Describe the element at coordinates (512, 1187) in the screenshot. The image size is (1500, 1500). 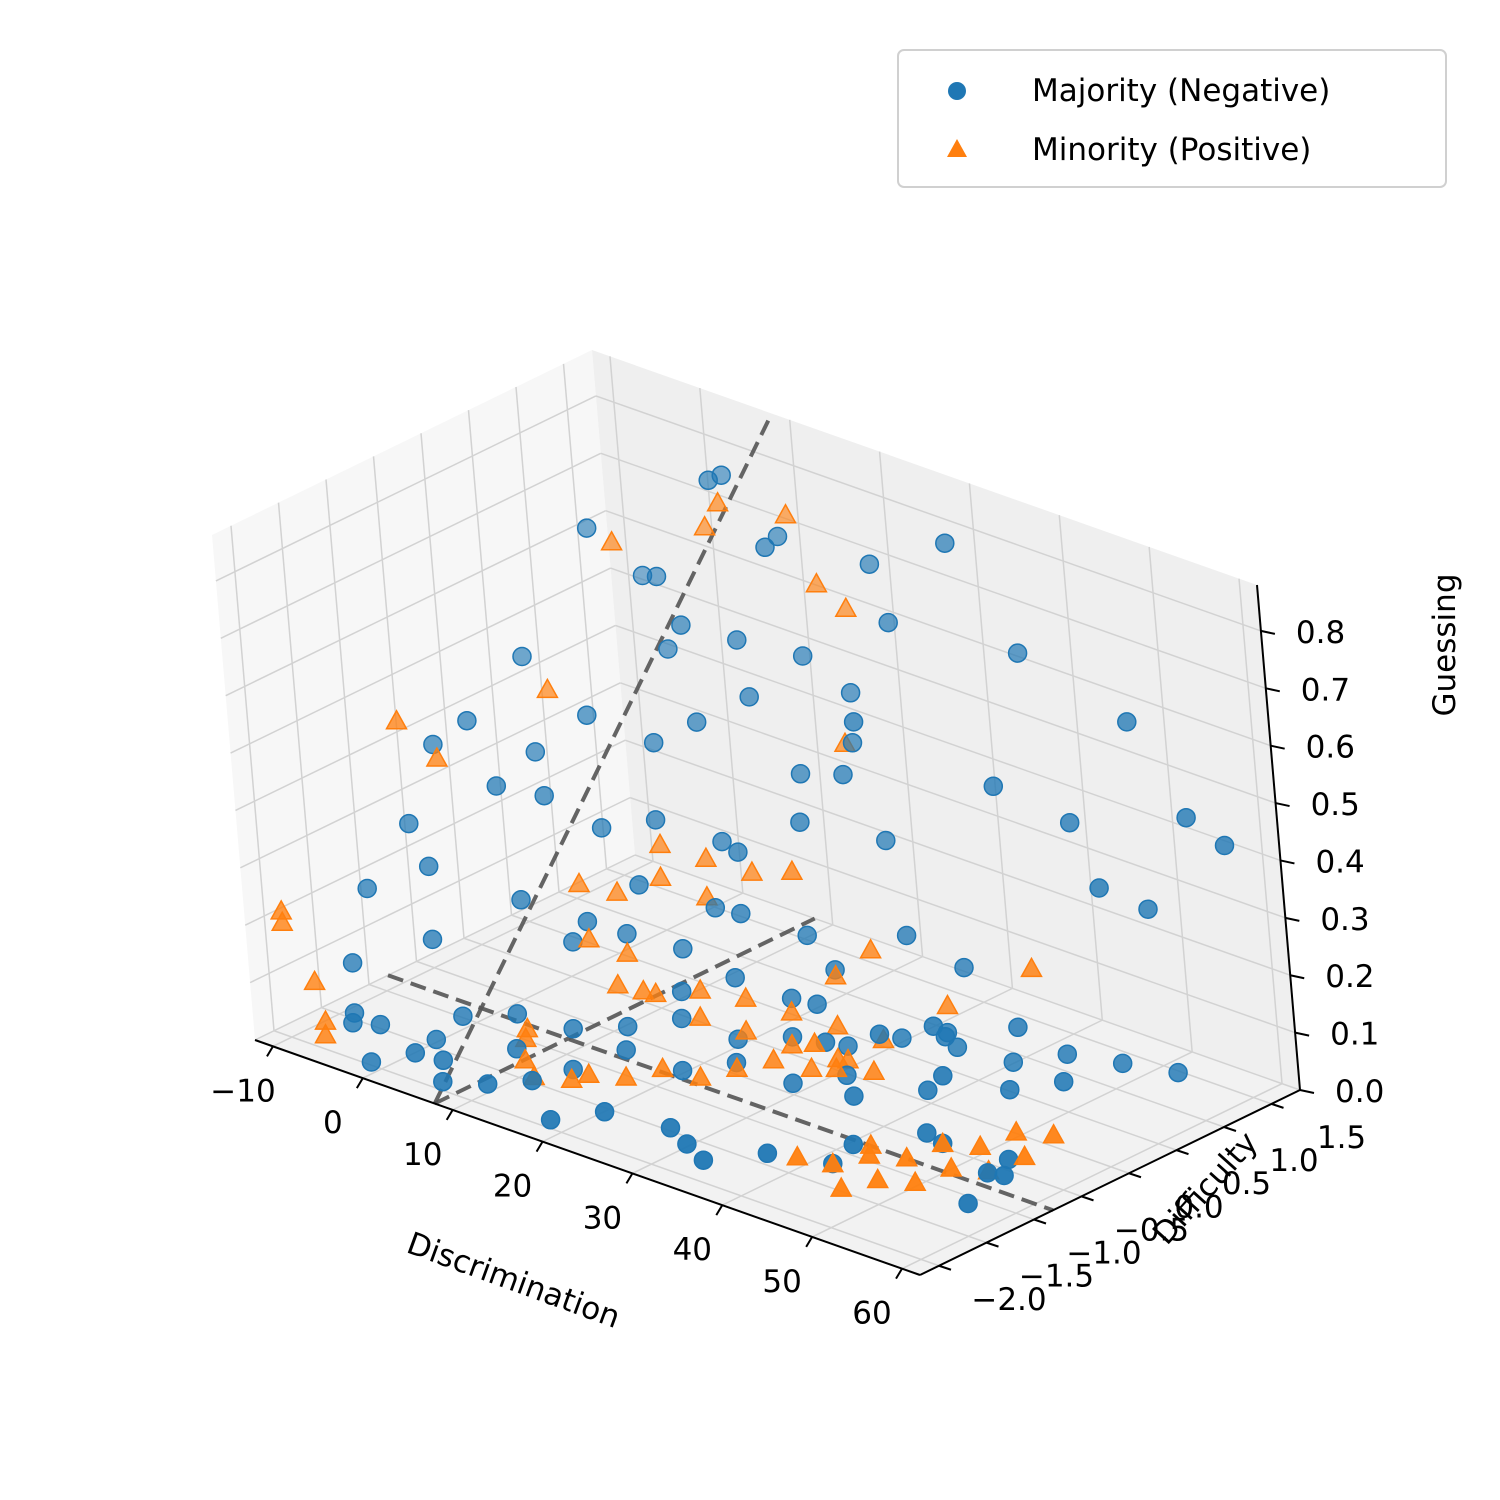
I see `x-tick-label: 20` at that location.